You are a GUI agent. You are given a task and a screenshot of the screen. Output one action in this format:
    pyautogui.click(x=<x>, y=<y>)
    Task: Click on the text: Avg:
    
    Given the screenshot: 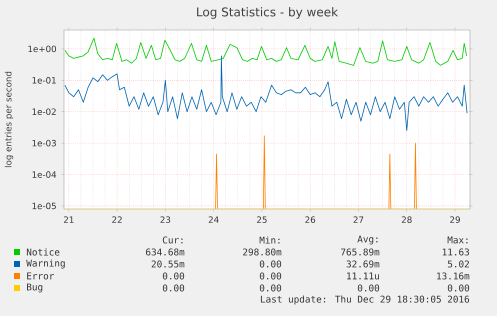 What is the action you would take?
    pyautogui.click(x=367, y=240)
    